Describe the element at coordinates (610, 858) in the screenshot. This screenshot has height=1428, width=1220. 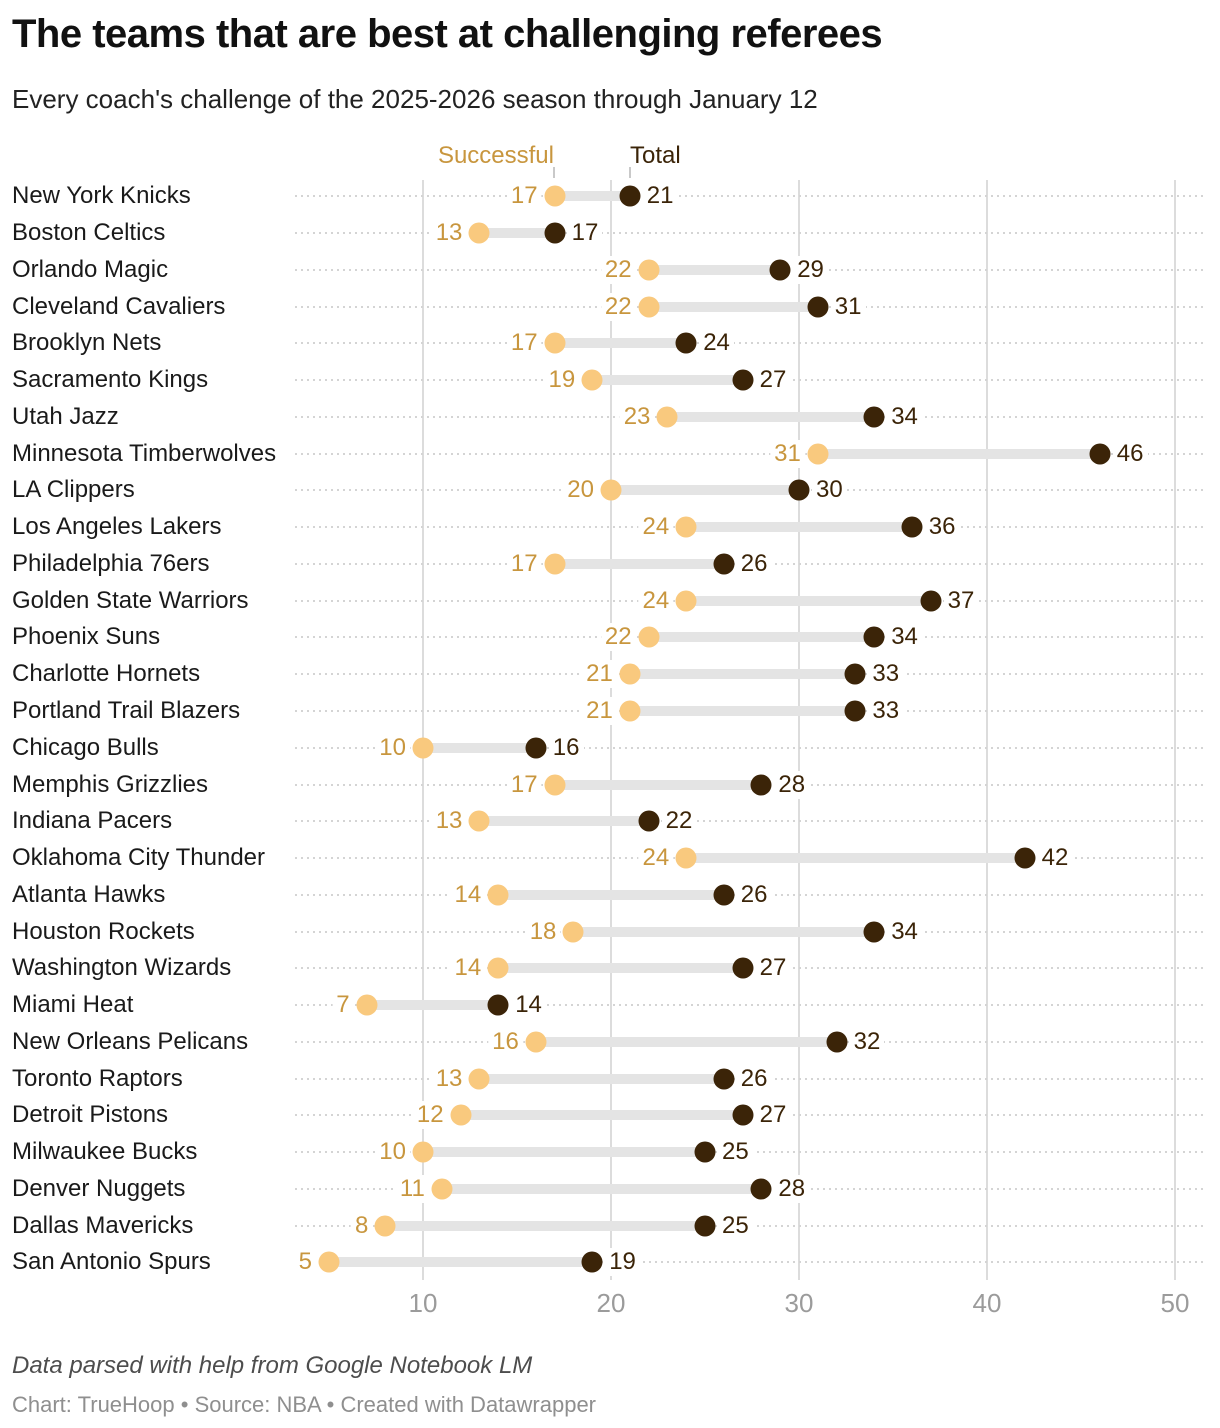
I see `chart-row: Oklahoma City Thunder 24 42` at that location.